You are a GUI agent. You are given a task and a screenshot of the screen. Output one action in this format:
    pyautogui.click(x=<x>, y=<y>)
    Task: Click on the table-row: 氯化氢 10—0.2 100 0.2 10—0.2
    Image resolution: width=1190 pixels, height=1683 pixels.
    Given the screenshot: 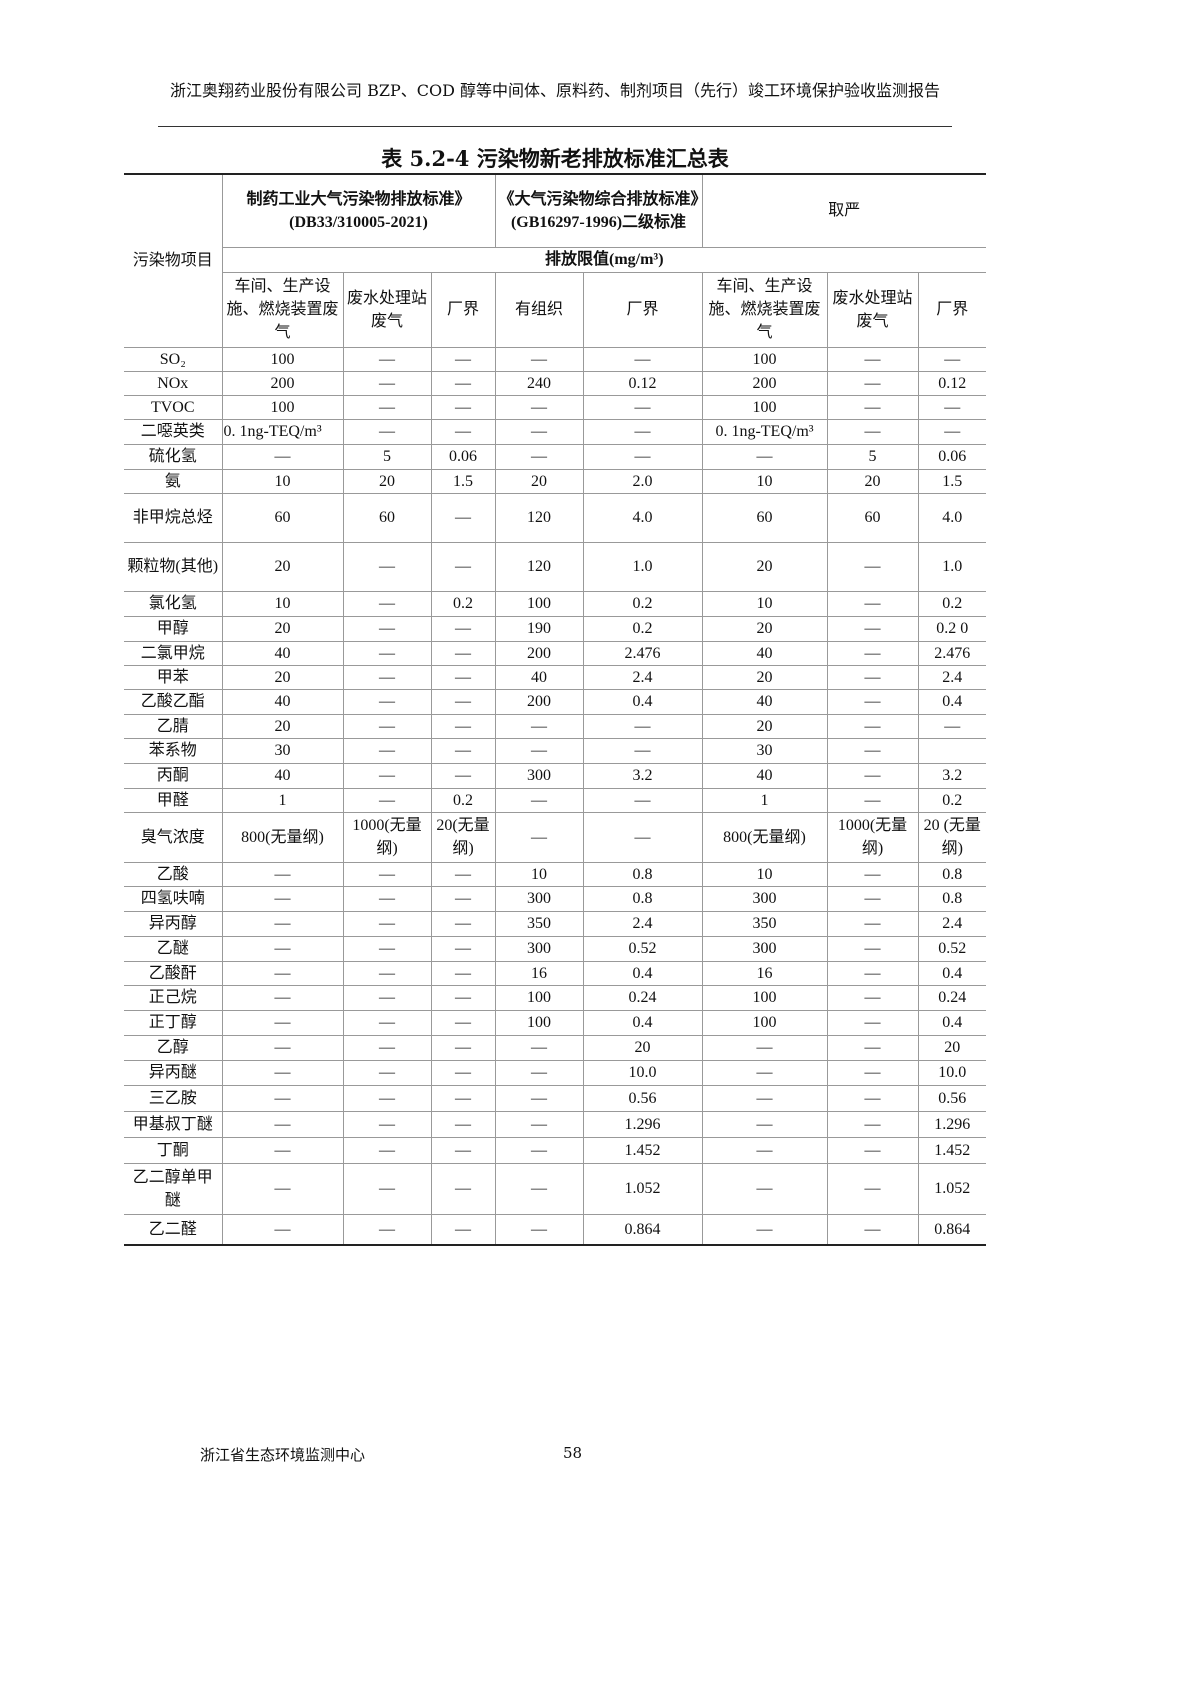 What is the action you would take?
    pyautogui.click(x=555, y=603)
    